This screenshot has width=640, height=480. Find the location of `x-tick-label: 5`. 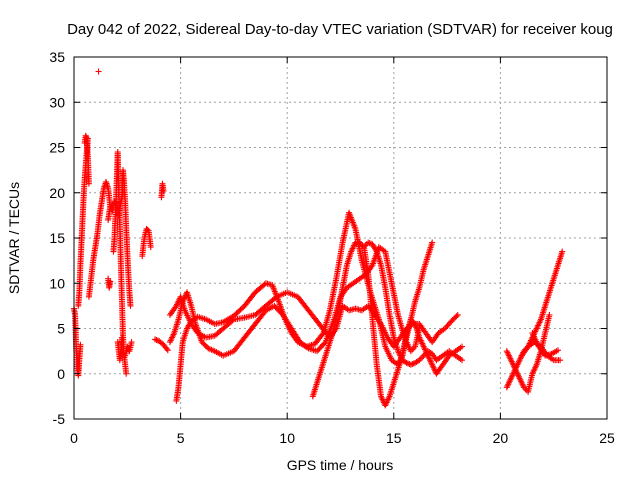

x-tick-label: 5 is located at coordinates (181, 438).